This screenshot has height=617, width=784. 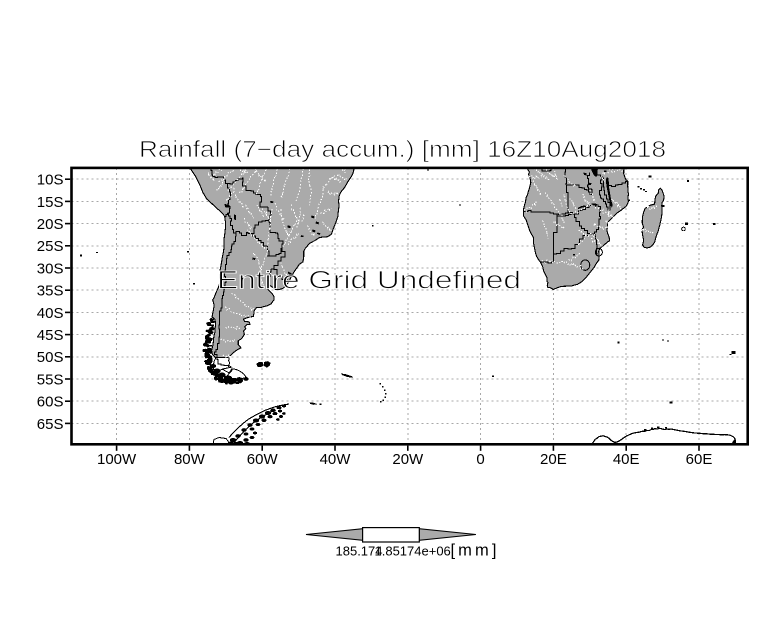 I want to click on svg-text: 0, so click(x=480, y=459).